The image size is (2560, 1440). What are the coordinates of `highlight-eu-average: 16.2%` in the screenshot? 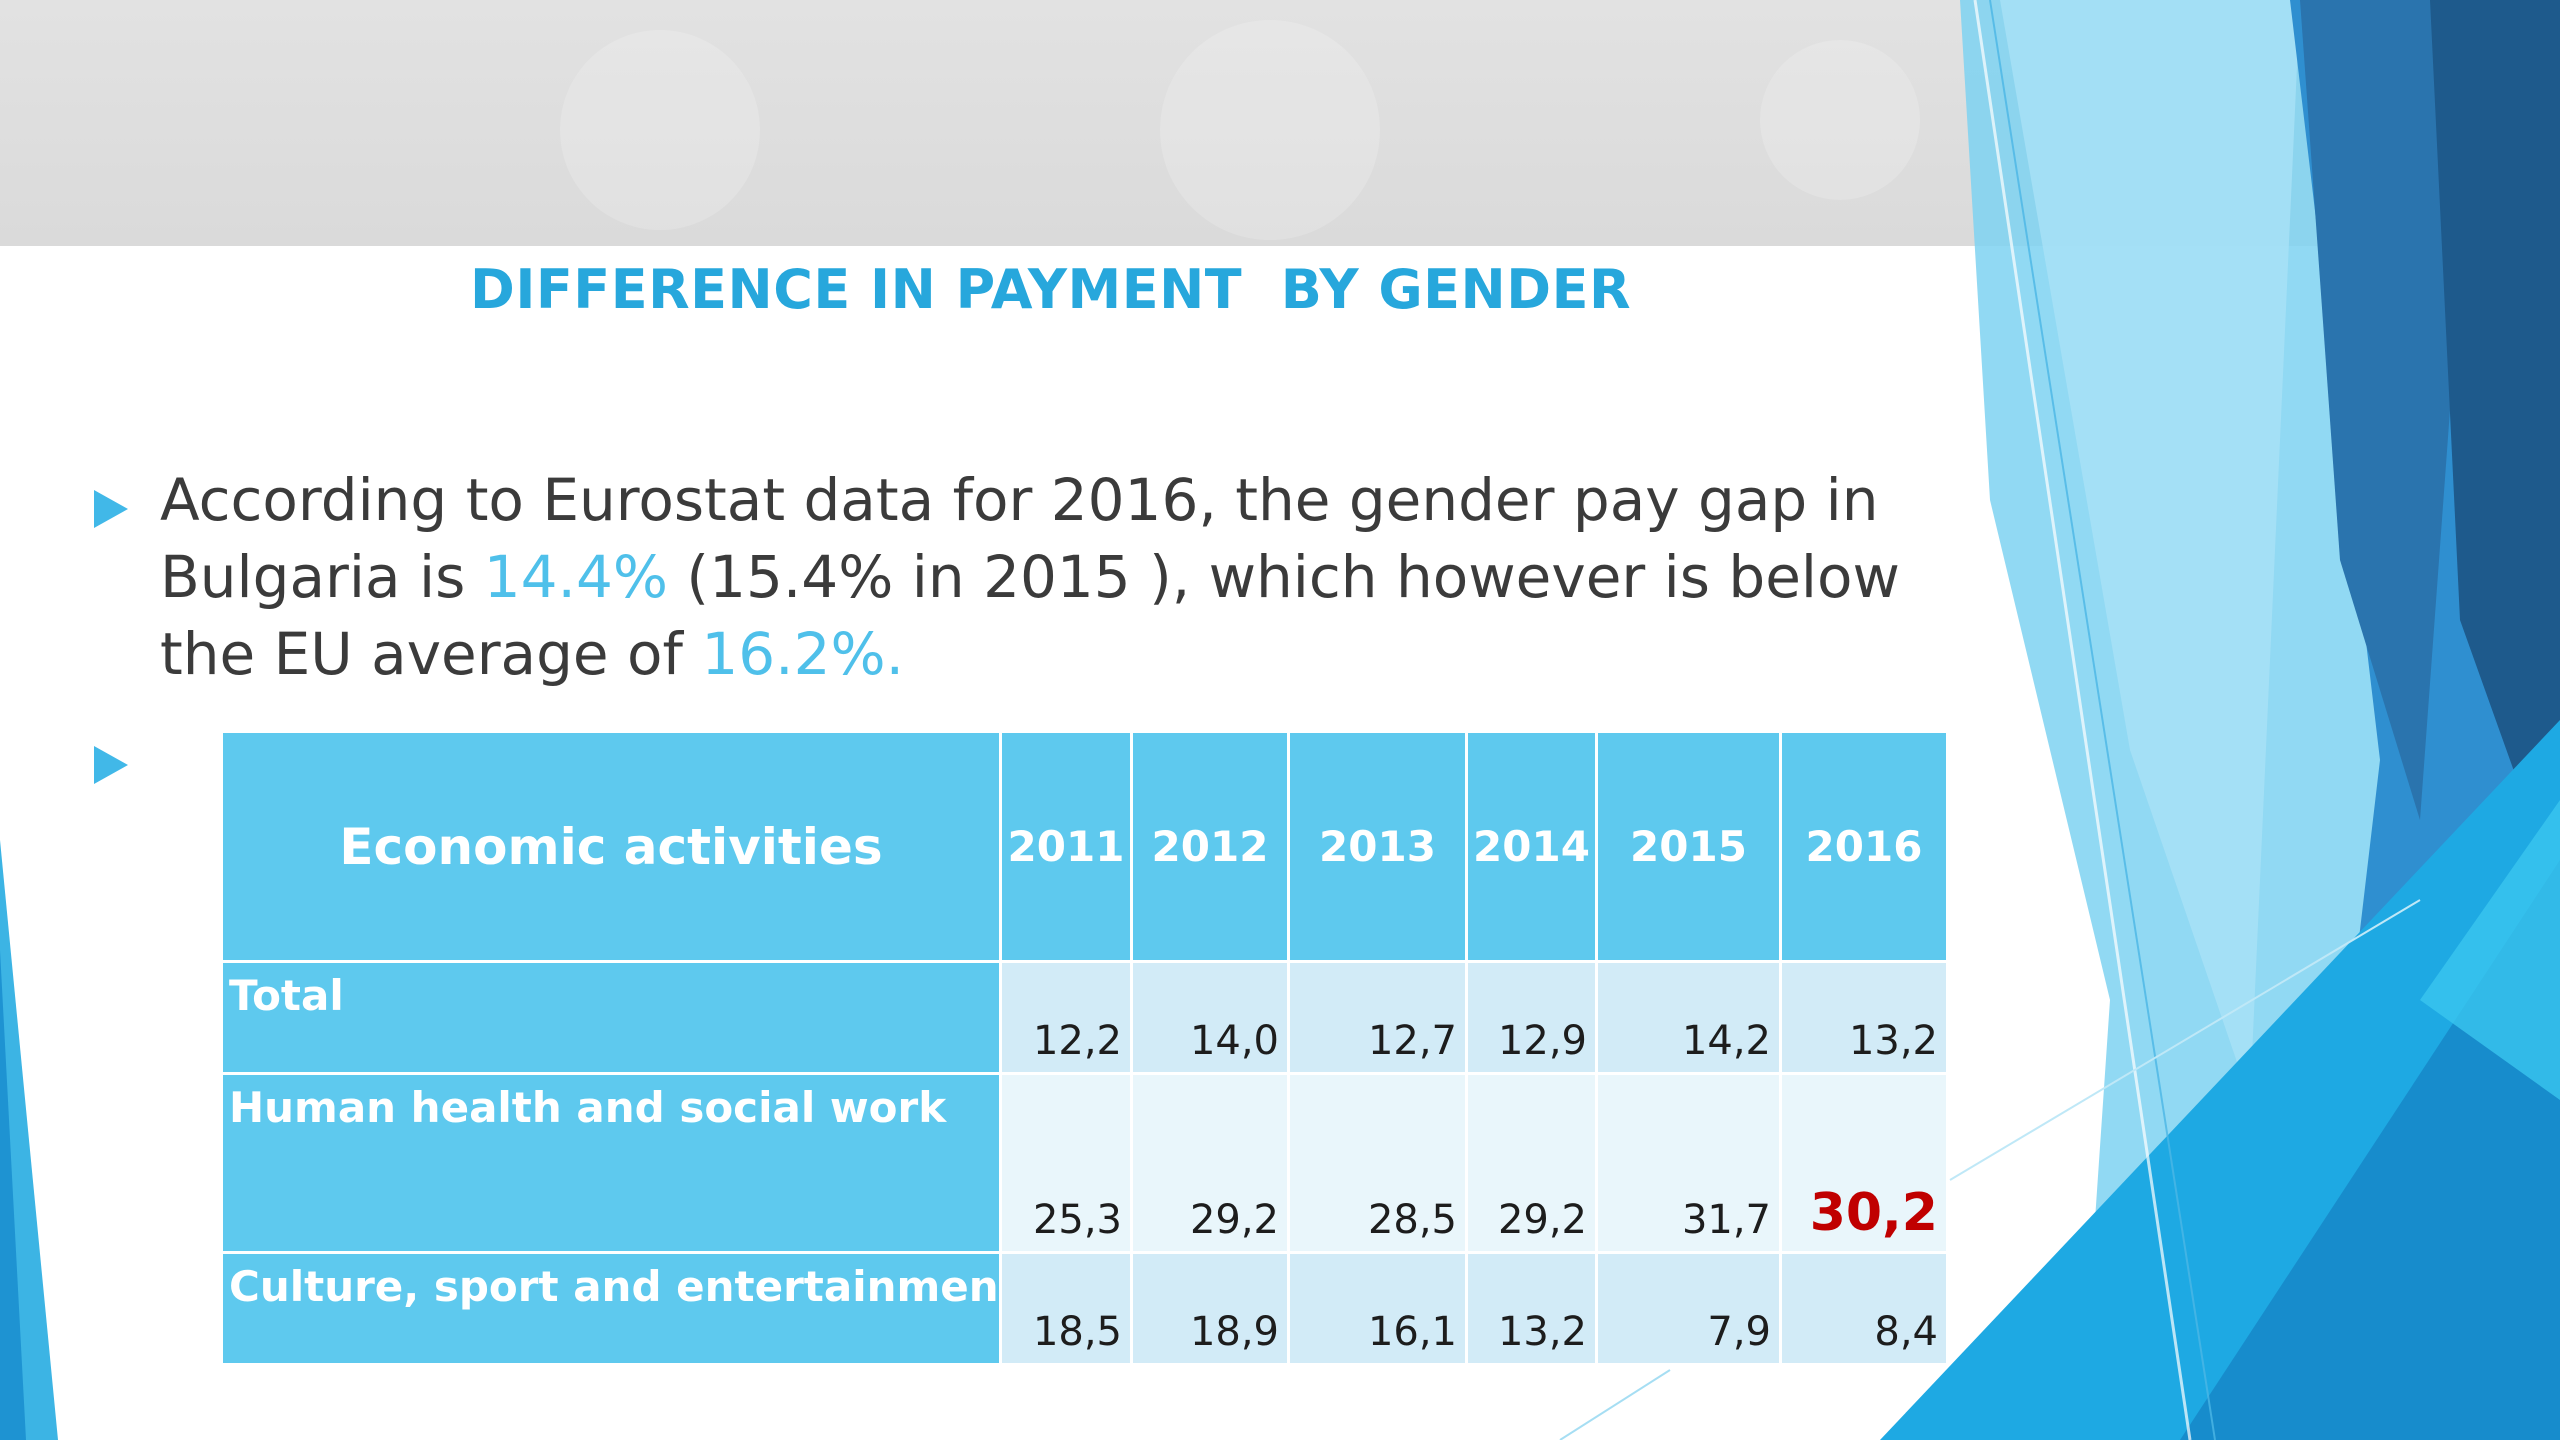 It's located at (793, 654).